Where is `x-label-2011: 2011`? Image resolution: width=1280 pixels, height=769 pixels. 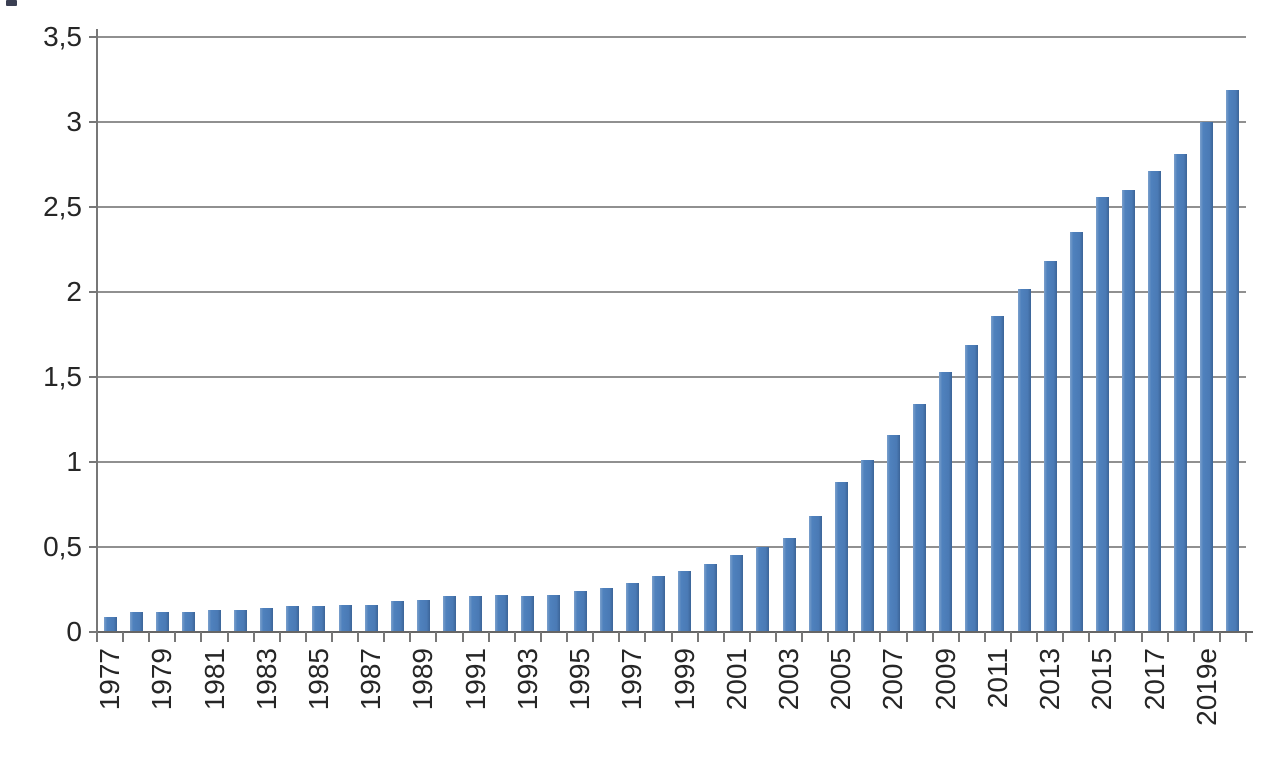 x-label-2011: 2011 is located at coordinates (997, 678).